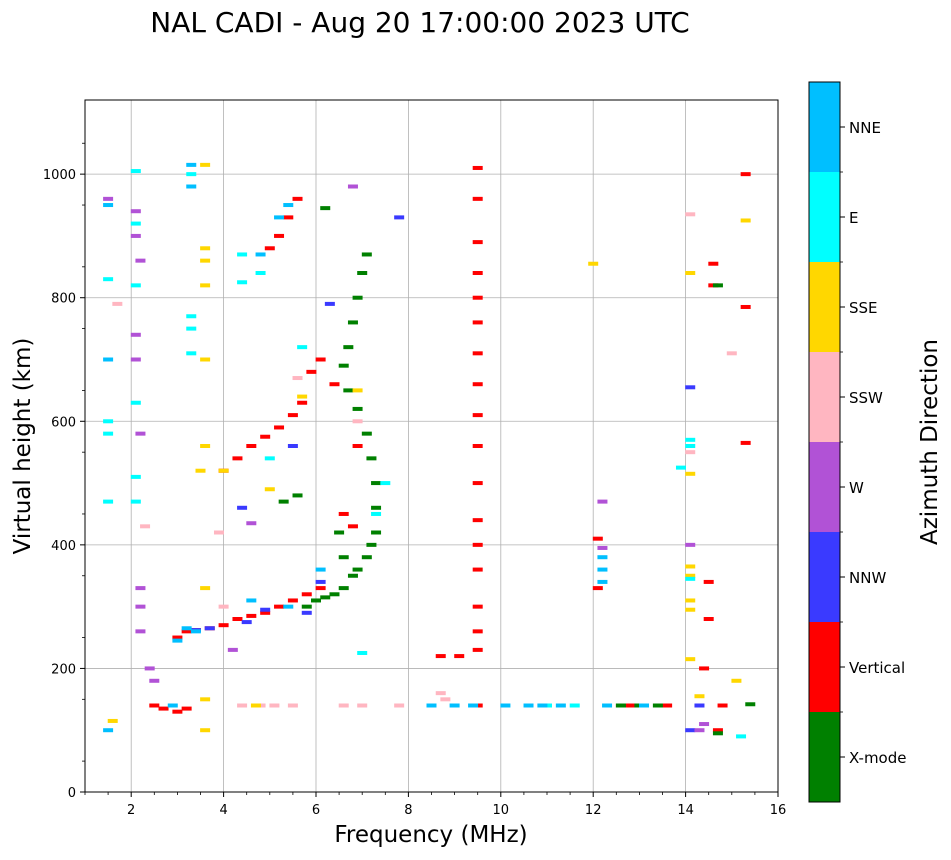  Describe the element at coordinates (930, 442) in the screenshot. I see `colorbar-label: Azimuth Direction` at that location.